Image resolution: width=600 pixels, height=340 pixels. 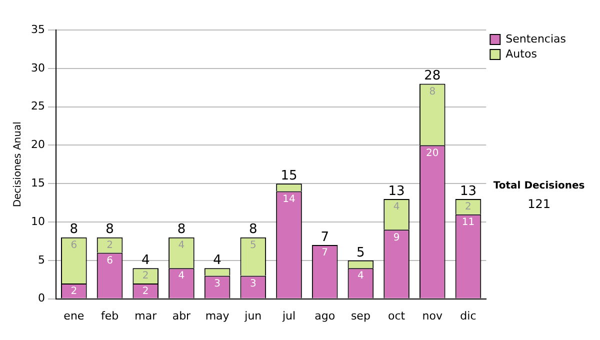 What do you see at coordinates (41, 259) in the screenshot?
I see `y-tick-label: 5` at bounding box center [41, 259].